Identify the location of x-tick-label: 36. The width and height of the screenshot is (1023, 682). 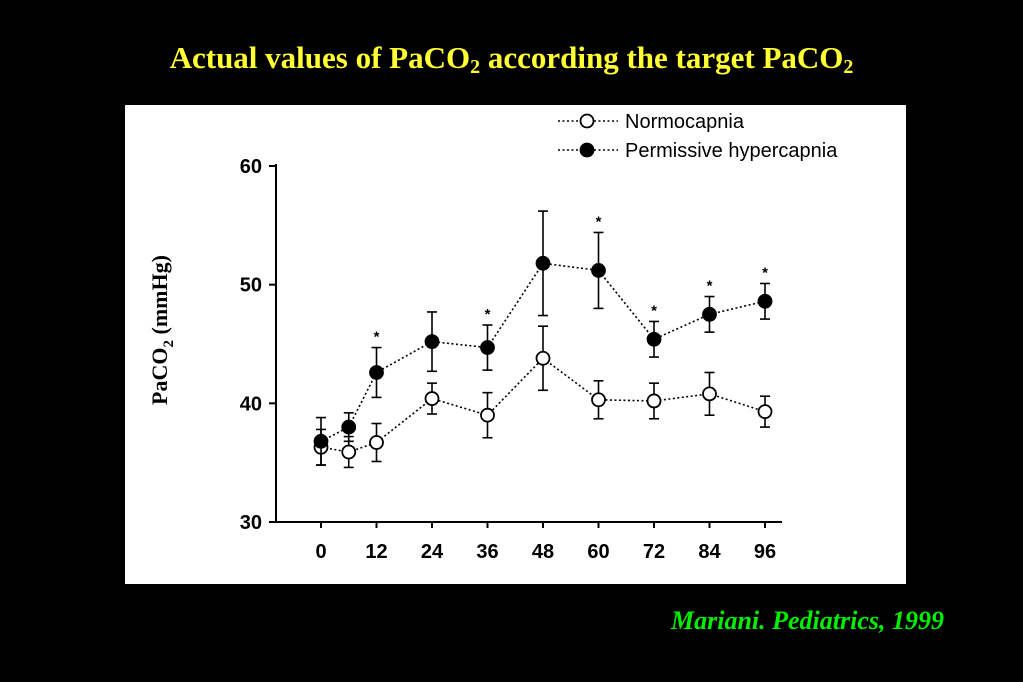
(487, 552).